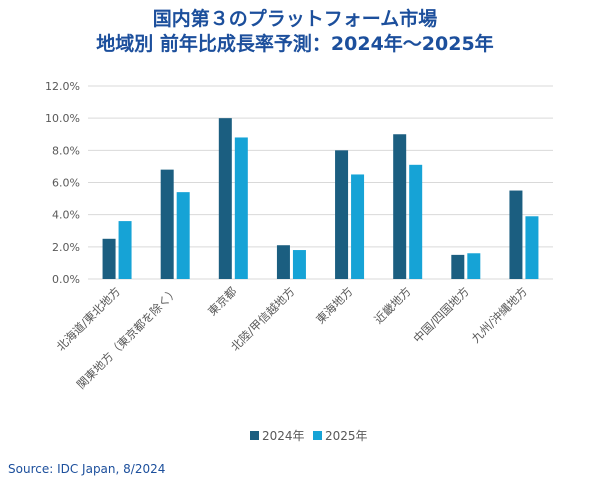 This screenshot has width=590, height=484. Describe the element at coordinates (392, 305) in the screenshot. I see `x-tick-label: 近畿地方` at that location.